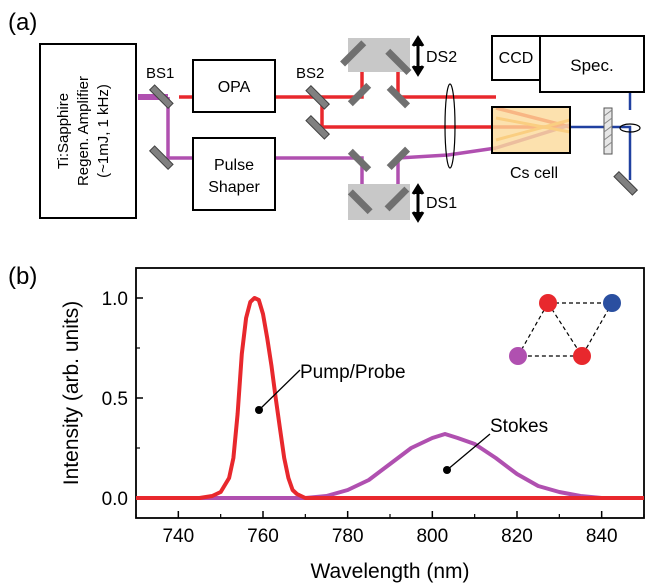  Describe the element at coordinates (22, 22) in the screenshot. I see `panel-a-label: (a)` at that location.